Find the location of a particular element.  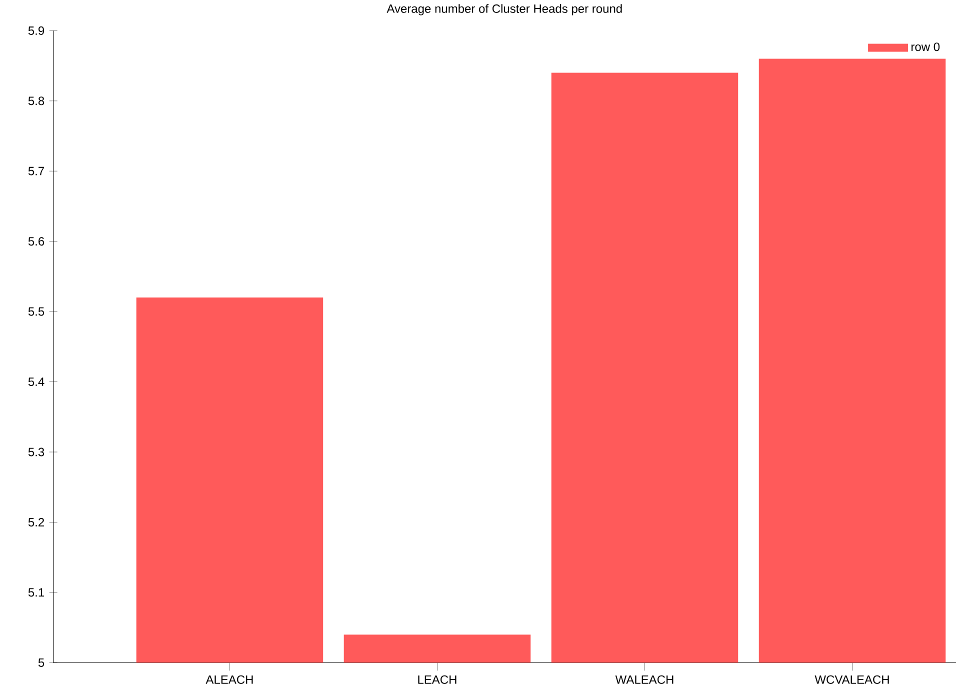

x-tick-label: WCVALEACH is located at coordinates (851, 679).